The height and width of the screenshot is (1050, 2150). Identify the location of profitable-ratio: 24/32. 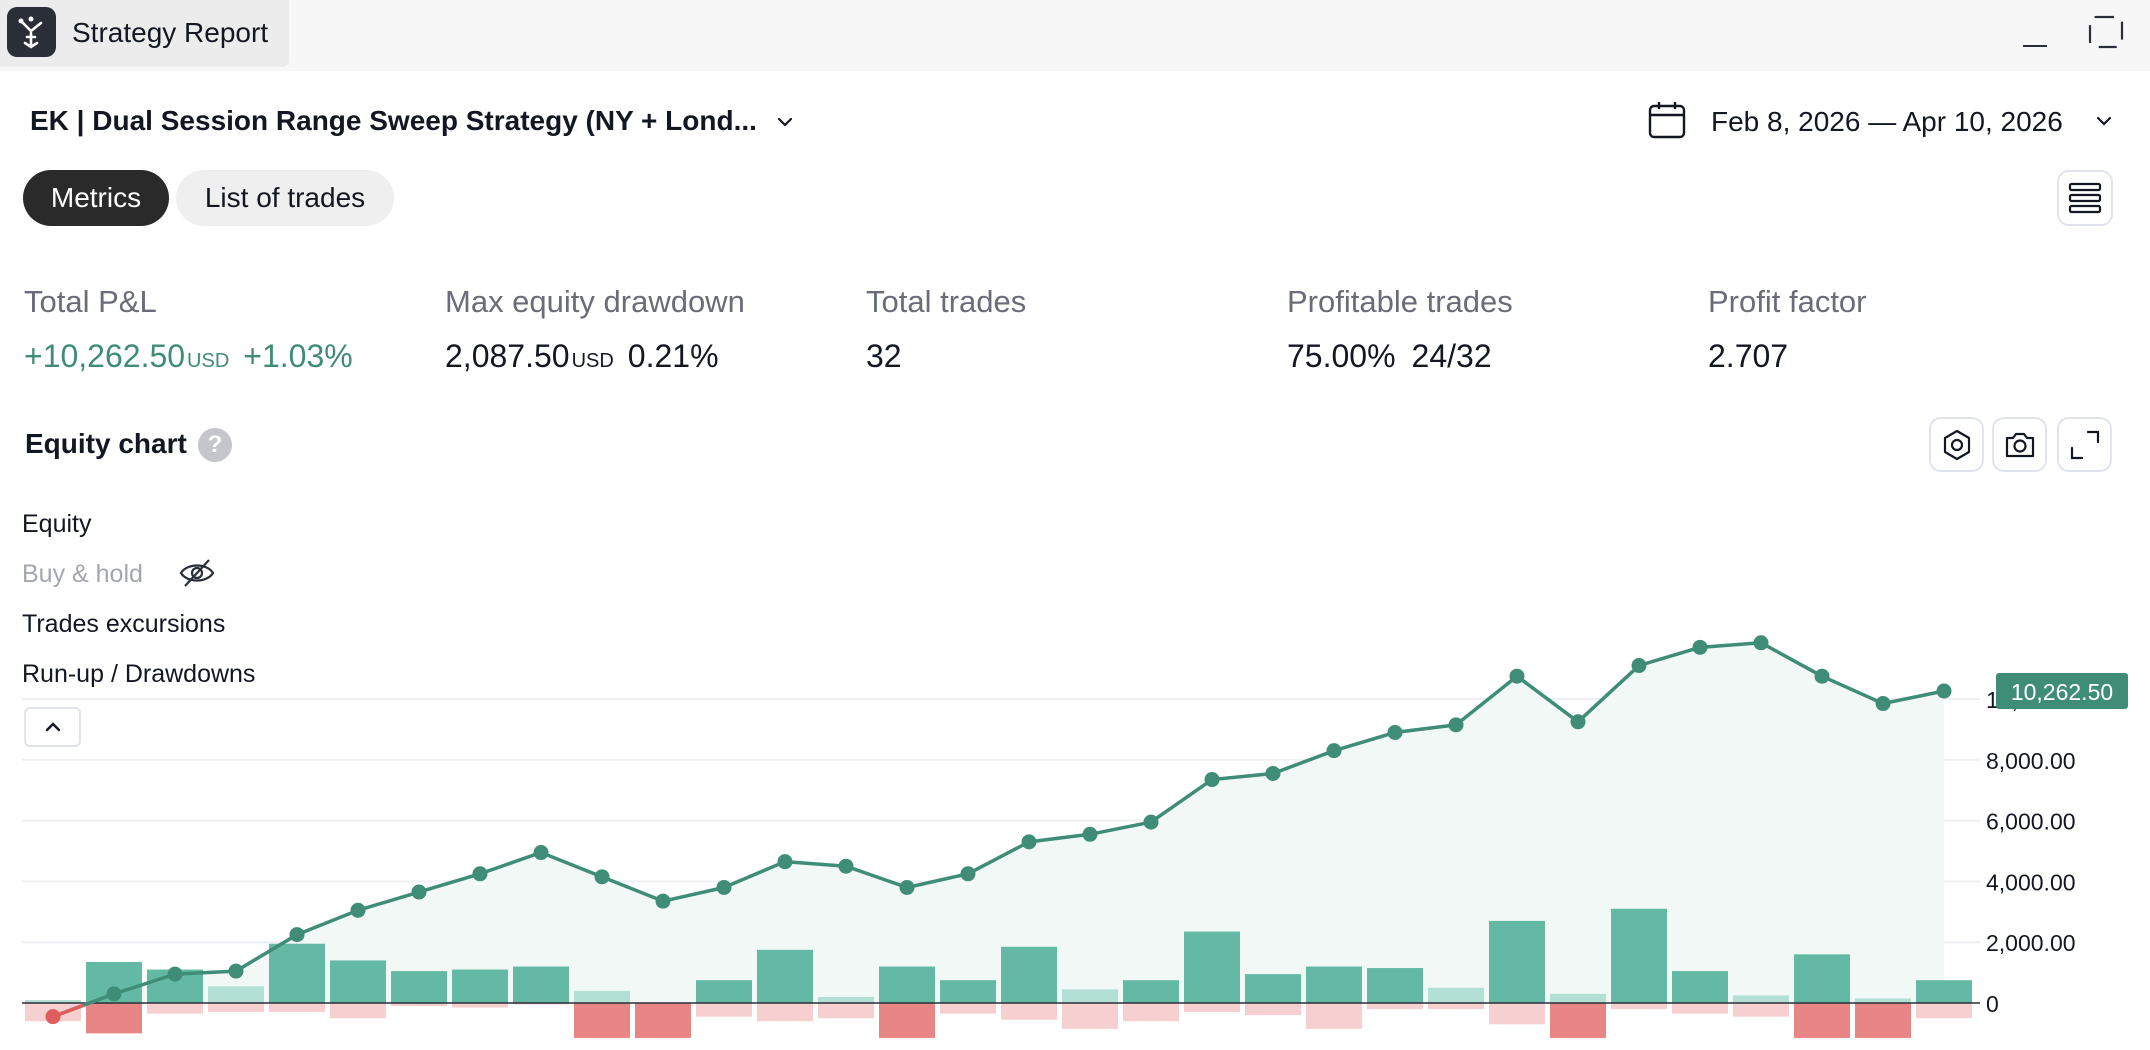
(1451, 356).